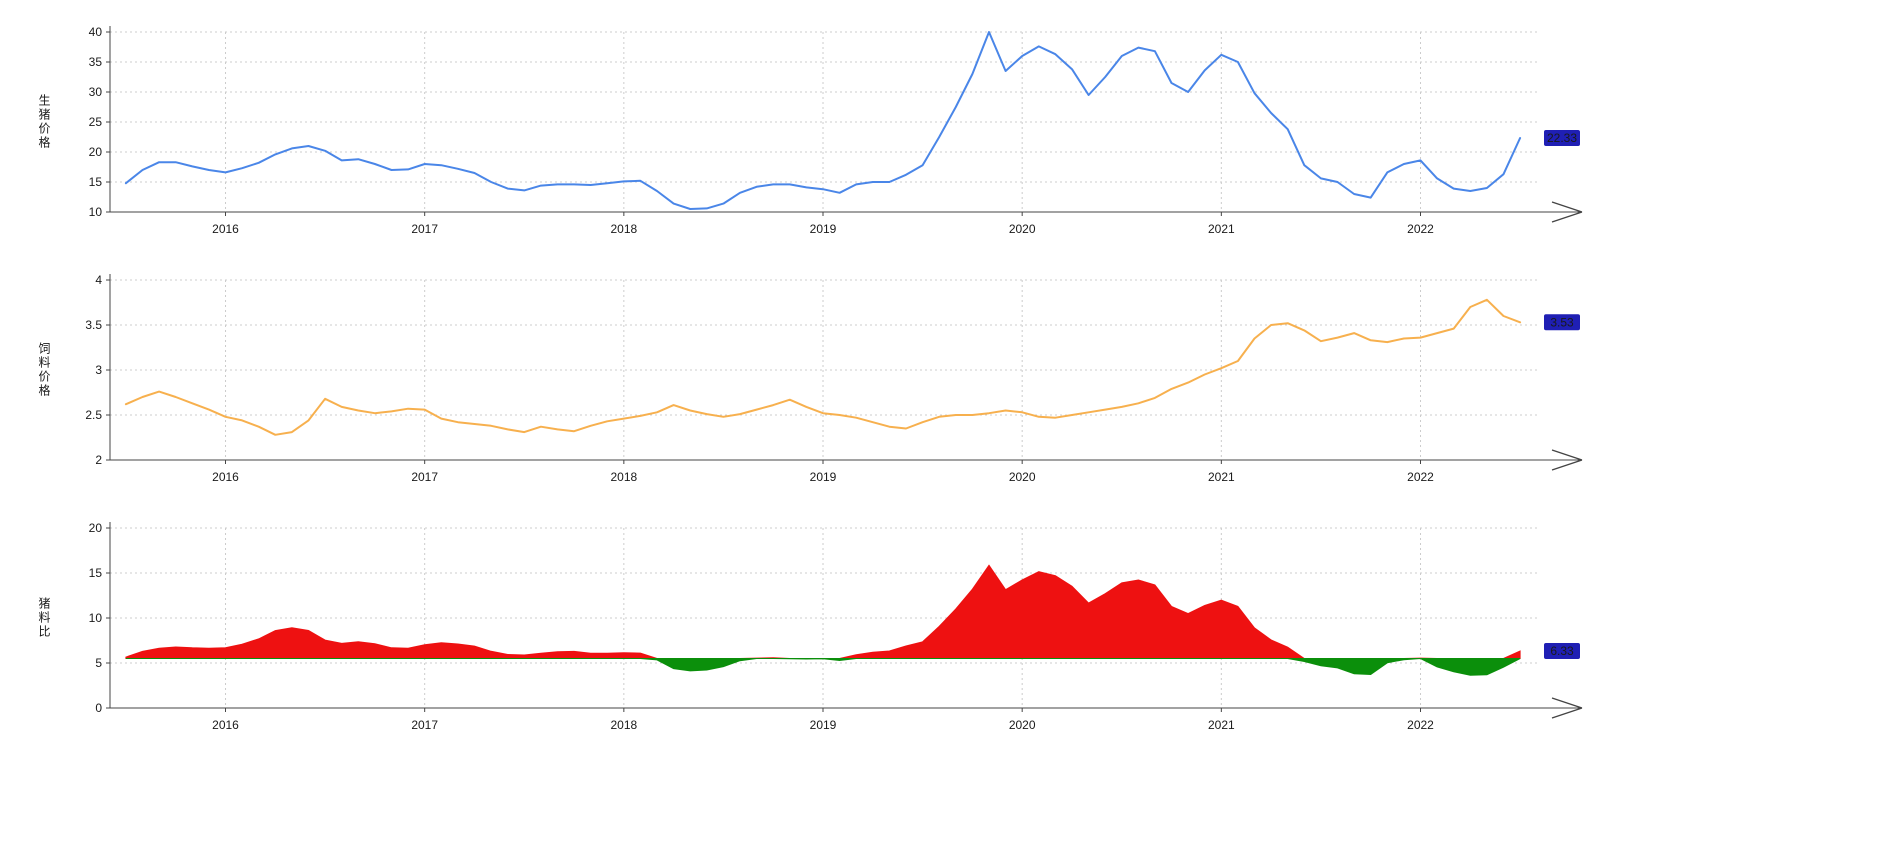 This screenshot has height=868, width=1884. I want to click on series-line, so click(823, 367).